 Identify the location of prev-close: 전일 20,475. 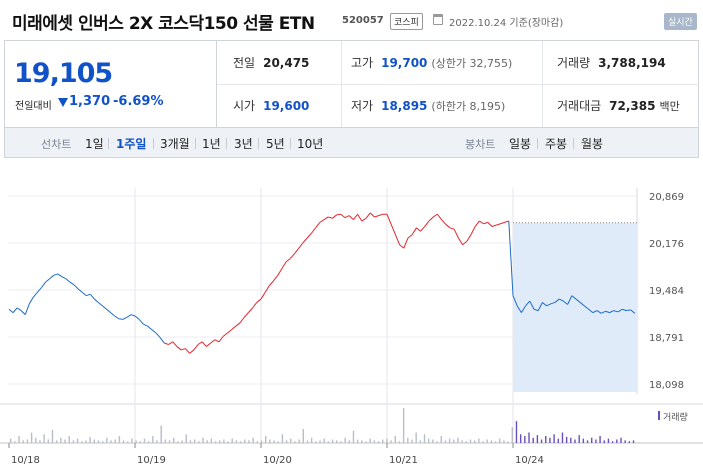
(271, 62).